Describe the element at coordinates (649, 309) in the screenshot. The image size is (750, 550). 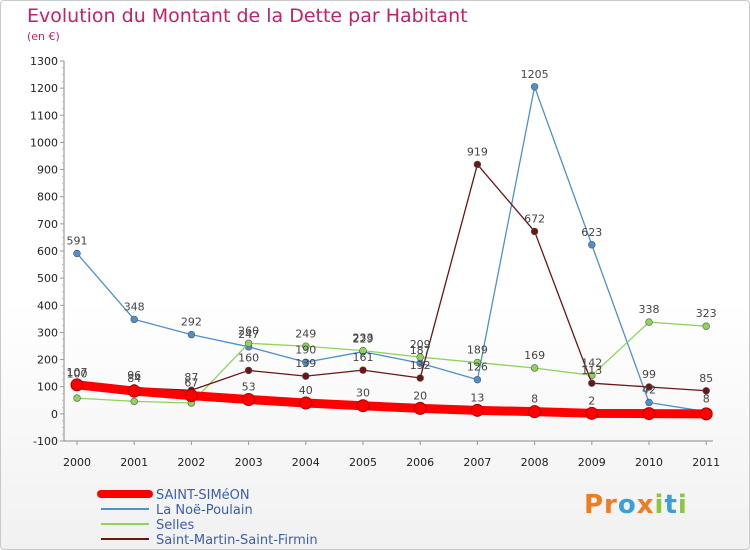
I see `data-label: 338` at that location.